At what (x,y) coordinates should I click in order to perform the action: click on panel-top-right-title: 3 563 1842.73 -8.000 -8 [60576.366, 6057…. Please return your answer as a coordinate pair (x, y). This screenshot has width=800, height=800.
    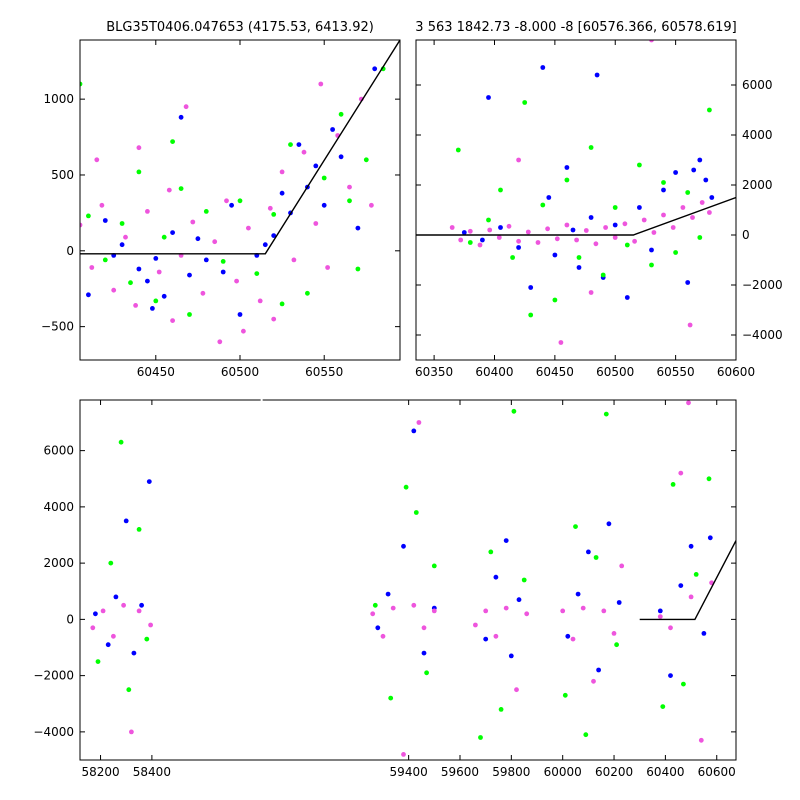
    Looking at the image, I should click on (575, 27).